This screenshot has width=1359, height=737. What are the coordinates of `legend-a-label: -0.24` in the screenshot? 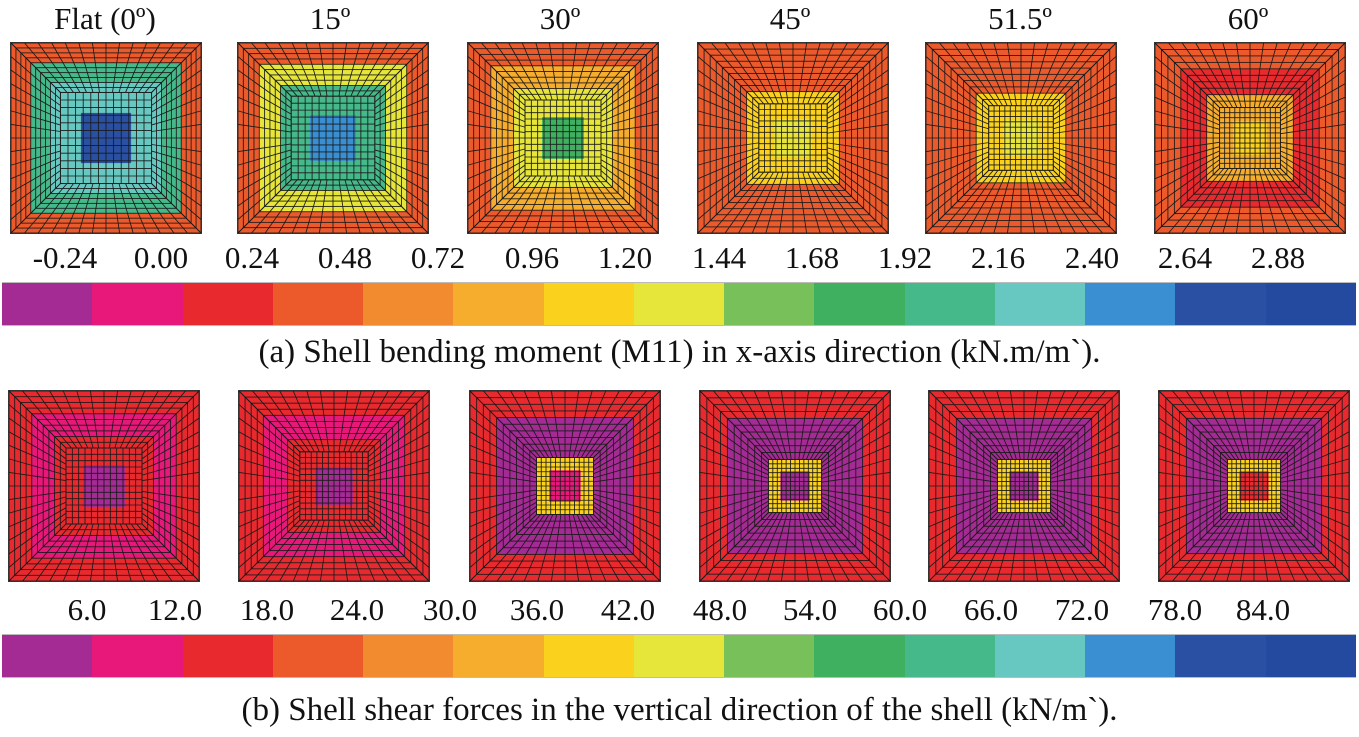 It's located at (65, 257).